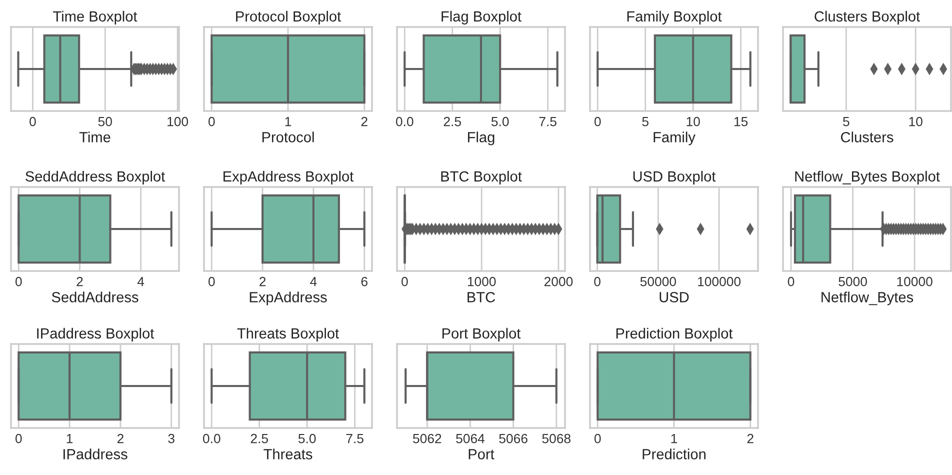 This screenshot has width=952, height=475. Describe the element at coordinates (674, 17) in the screenshot. I see `chart-title: Family Boxplot` at that location.